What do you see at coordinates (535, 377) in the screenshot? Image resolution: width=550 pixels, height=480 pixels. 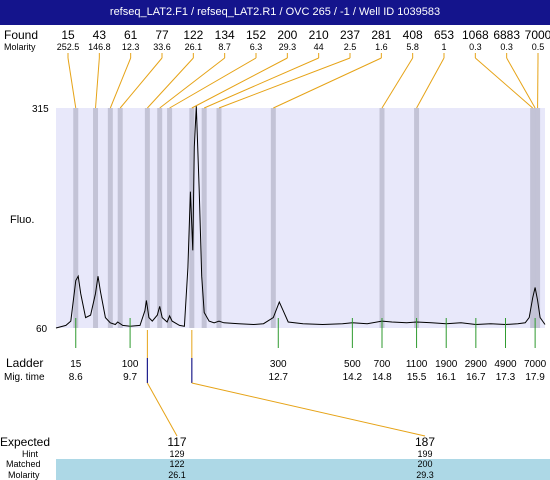 I see `ladder-time-label: 17.9` at bounding box center [535, 377].